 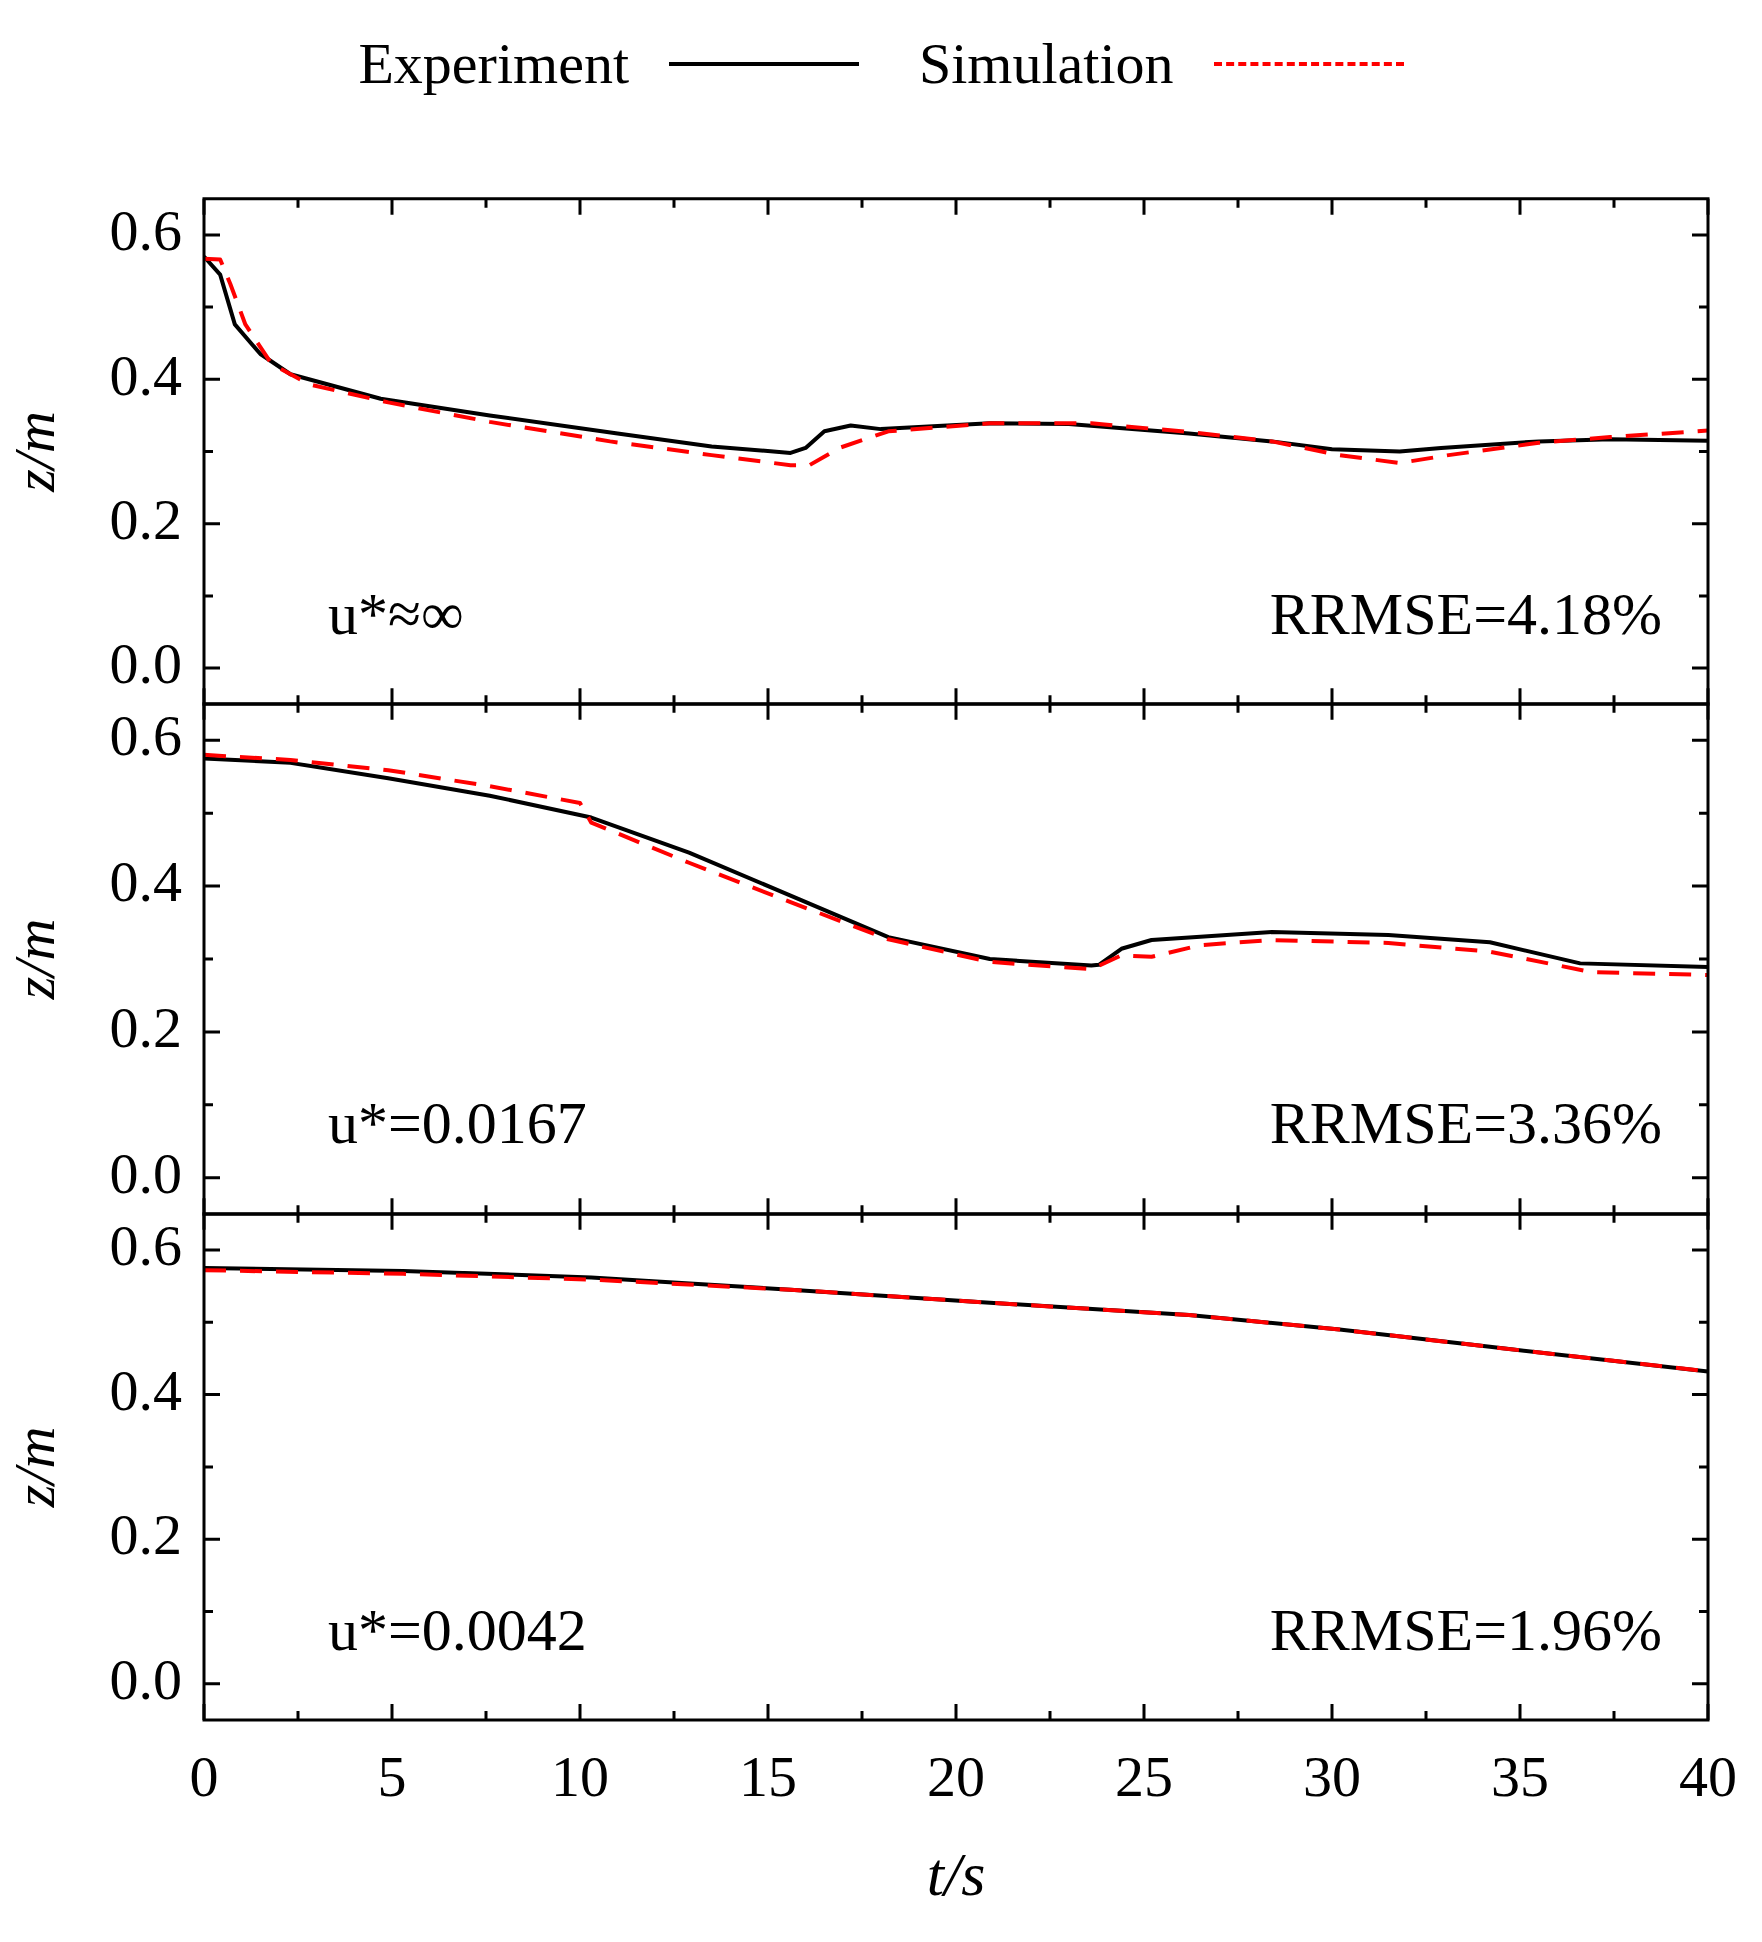 I want to click on x-tick-label: 0, so click(x=204, y=1777).